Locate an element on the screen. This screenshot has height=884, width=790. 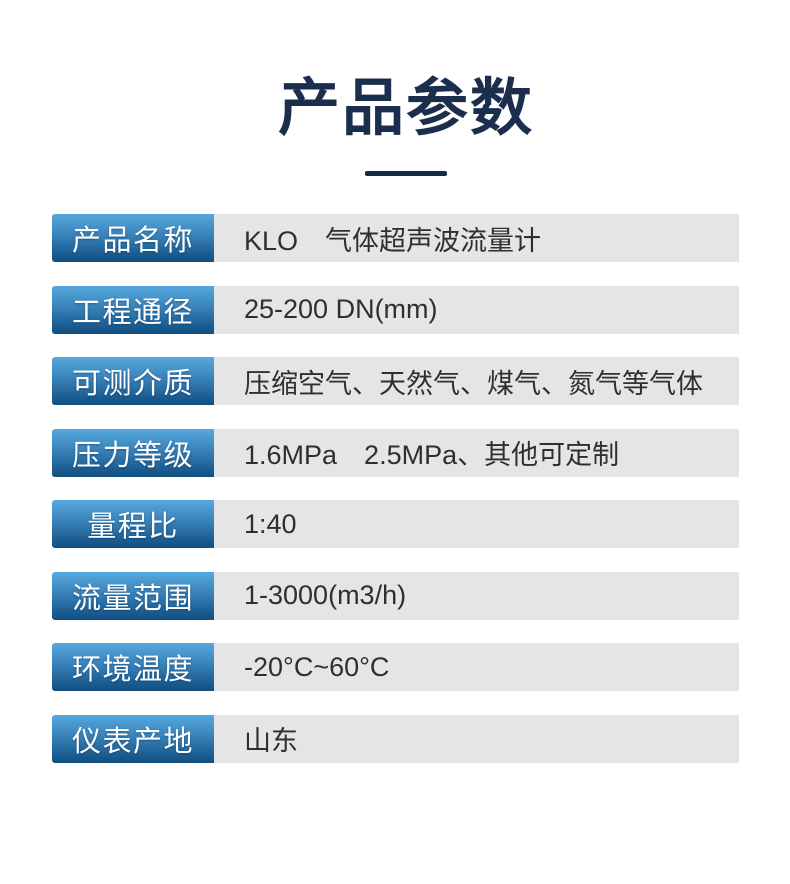
spec-row-flow-range: 流量范围 1-3000(m3/h) is located at coordinates (395, 595).